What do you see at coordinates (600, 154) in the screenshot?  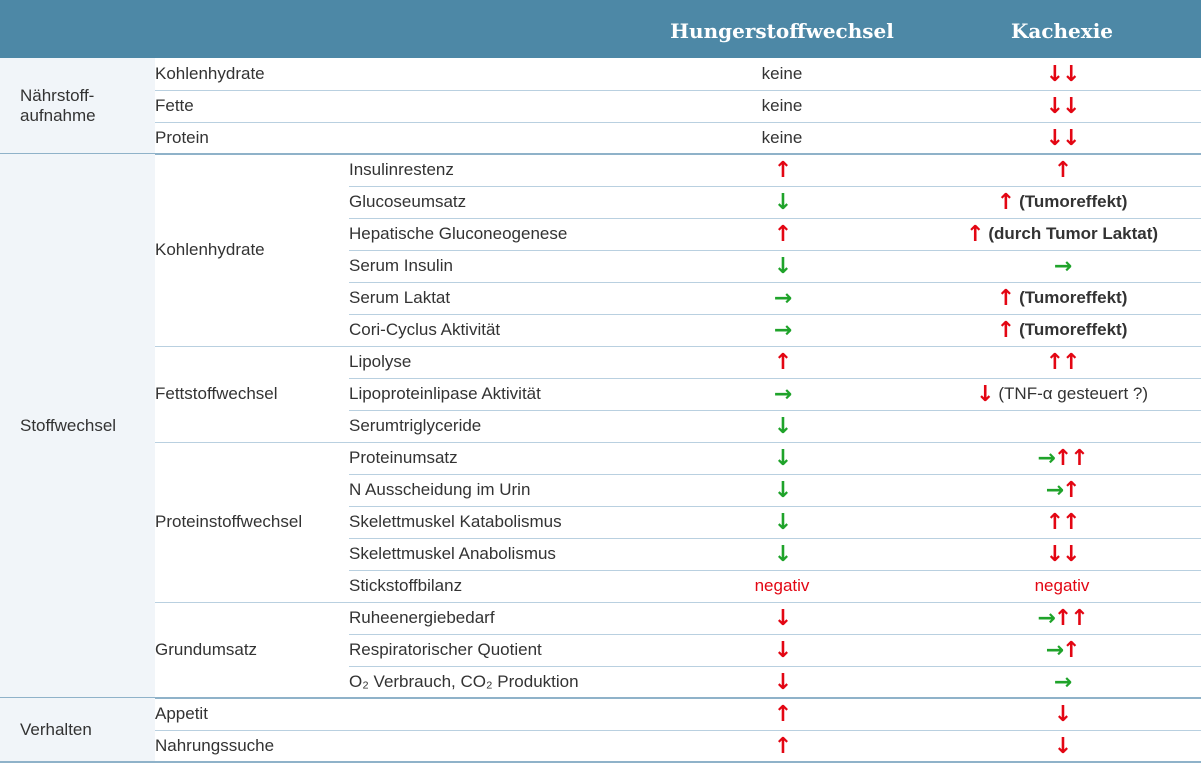 I see `group-divider` at bounding box center [600, 154].